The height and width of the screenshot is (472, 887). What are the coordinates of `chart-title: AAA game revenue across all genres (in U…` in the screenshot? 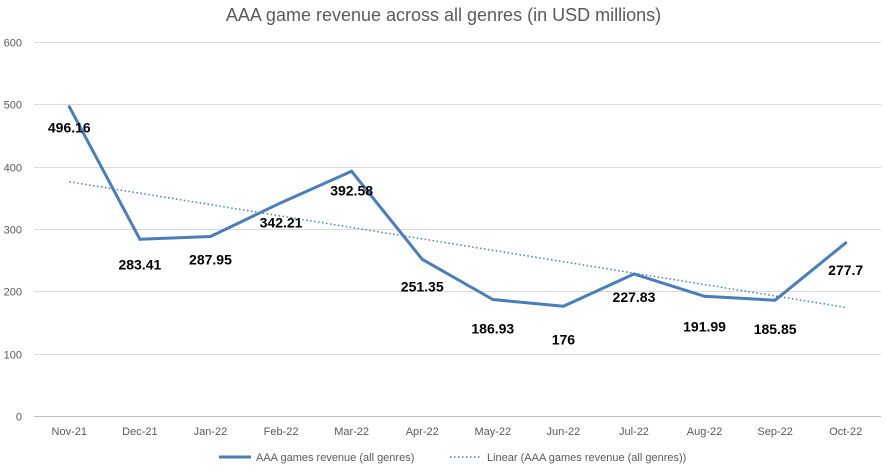 It's located at (443, 15).